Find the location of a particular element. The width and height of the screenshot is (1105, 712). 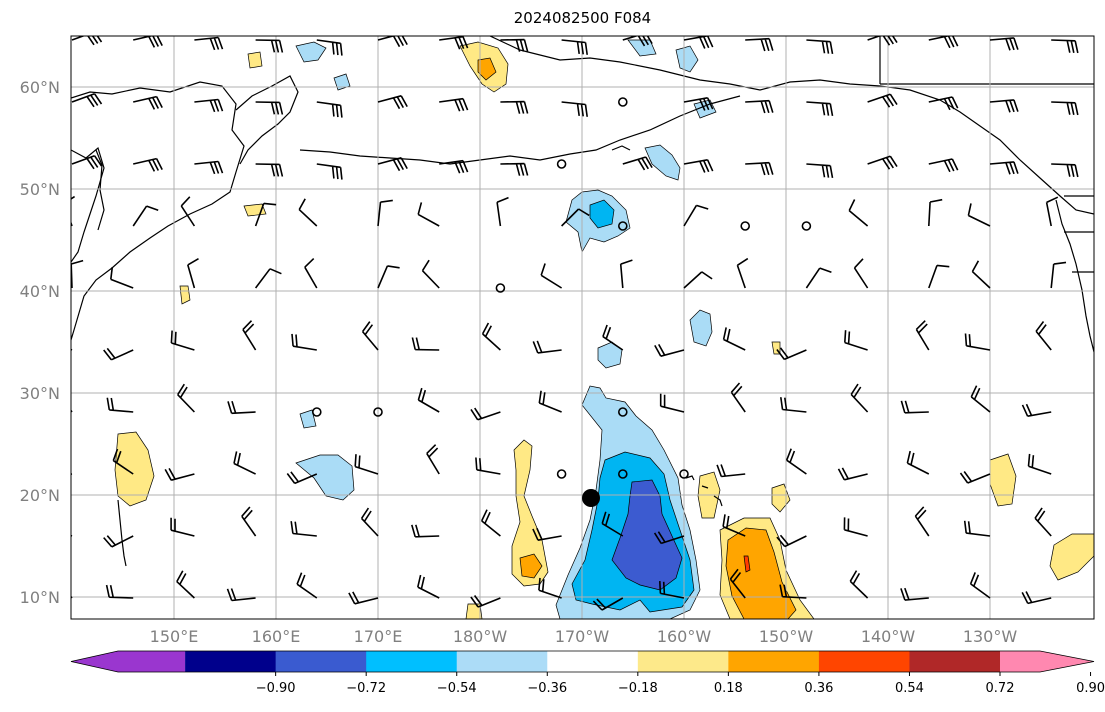

negative-anomaly-alaska is located at coordinates (662, 162).